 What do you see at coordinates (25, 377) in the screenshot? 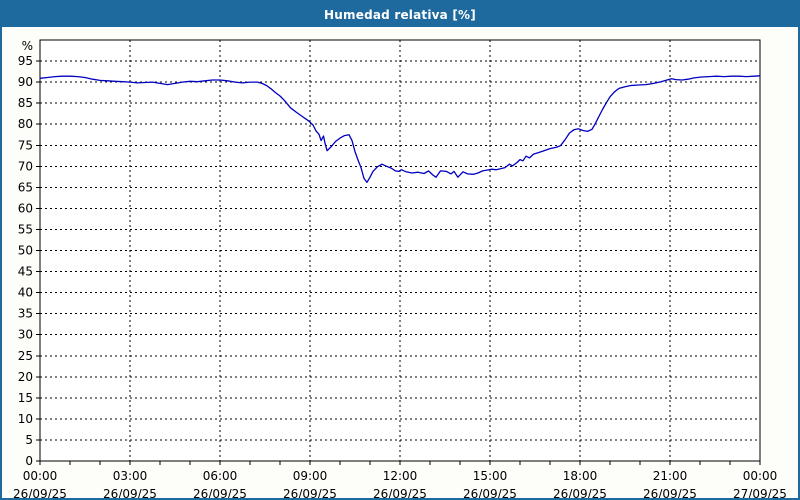
I see `y-tick-label: 20` at bounding box center [25, 377].